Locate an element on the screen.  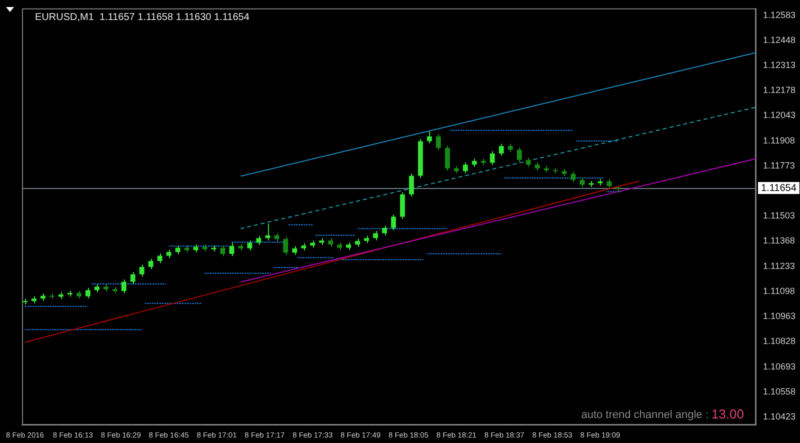
y-tick-label: 1.12583 is located at coordinates (779, 15).